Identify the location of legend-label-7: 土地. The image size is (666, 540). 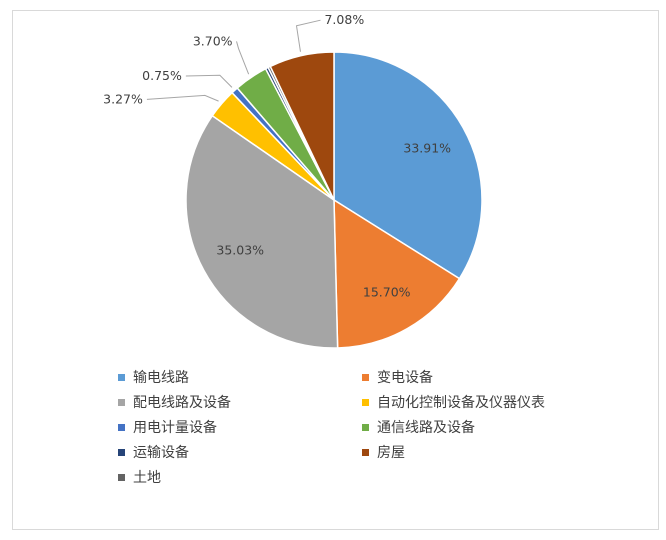
(147, 478).